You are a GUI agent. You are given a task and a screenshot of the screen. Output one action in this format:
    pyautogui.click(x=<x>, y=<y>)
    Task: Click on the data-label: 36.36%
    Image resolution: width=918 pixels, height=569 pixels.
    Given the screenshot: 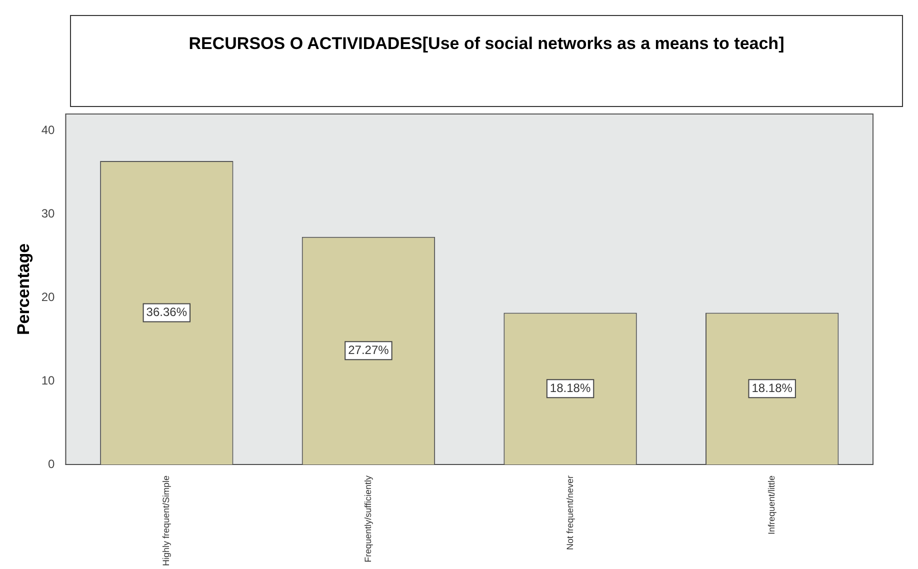 What is the action you would take?
    pyautogui.click(x=167, y=312)
    